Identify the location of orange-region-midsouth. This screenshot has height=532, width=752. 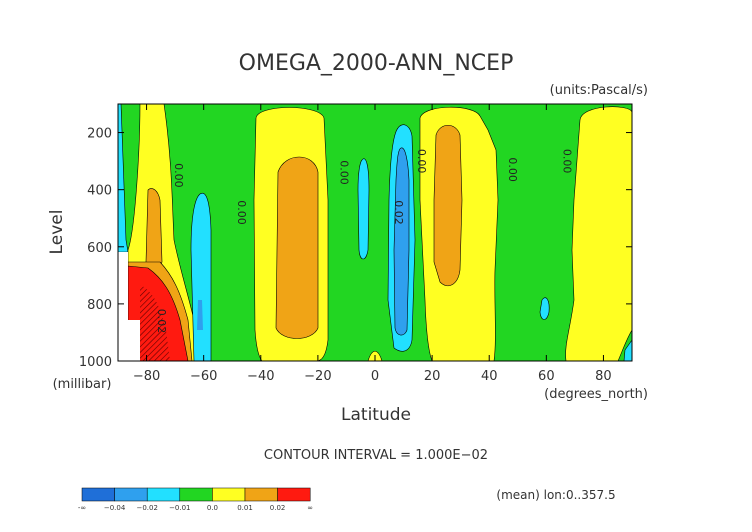
(297, 247).